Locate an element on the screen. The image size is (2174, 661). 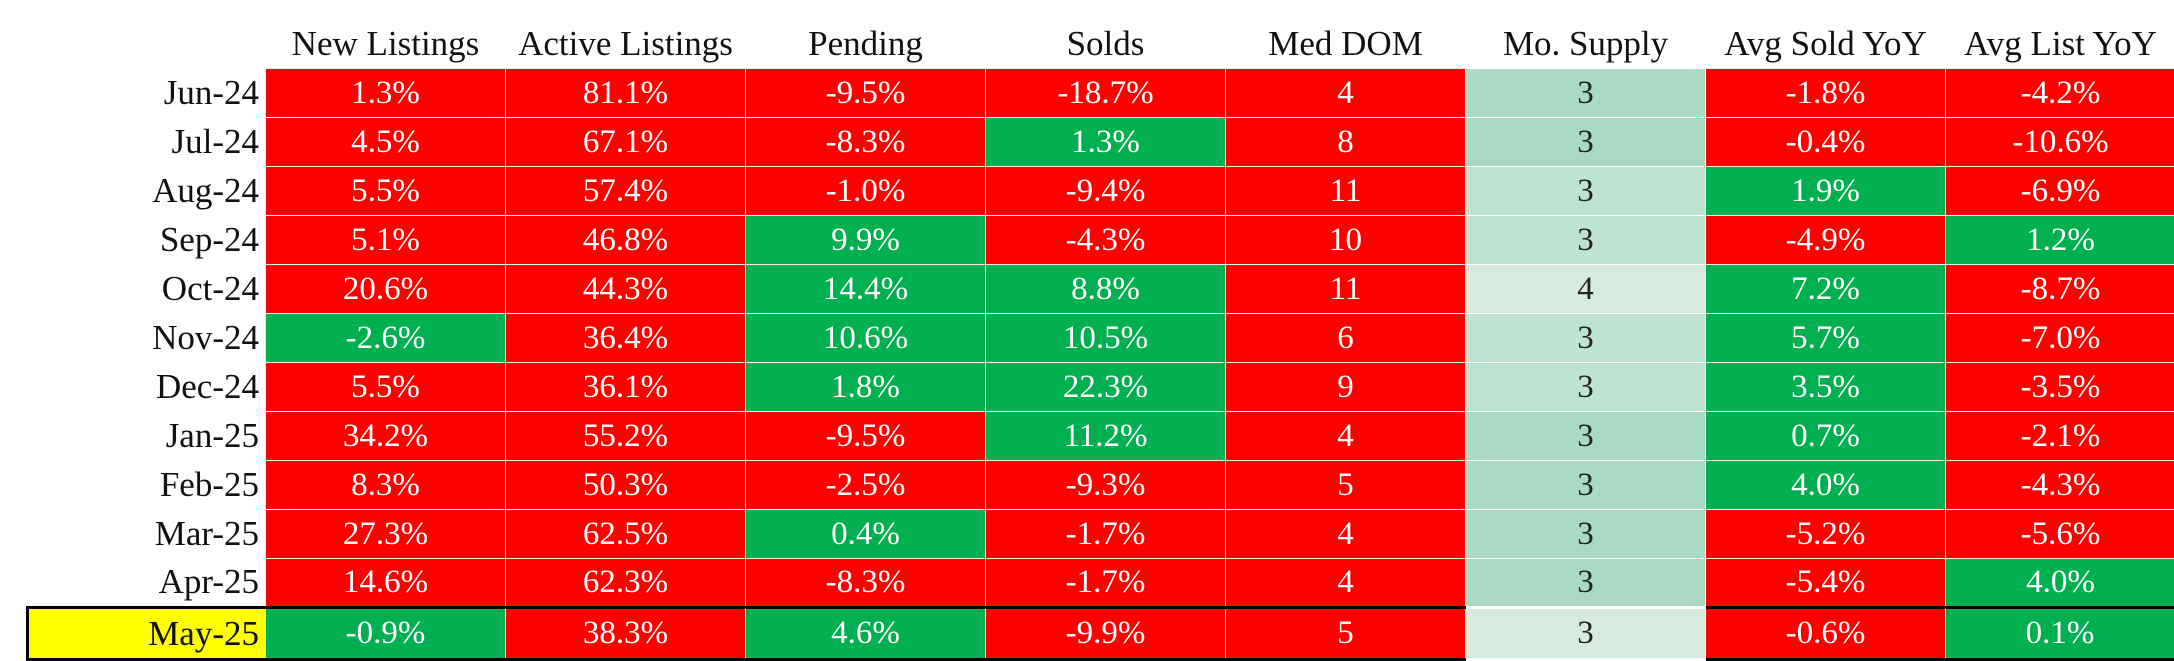
cell-avg-list-yoy: -4.3% is located at coordinates (2060, 485).